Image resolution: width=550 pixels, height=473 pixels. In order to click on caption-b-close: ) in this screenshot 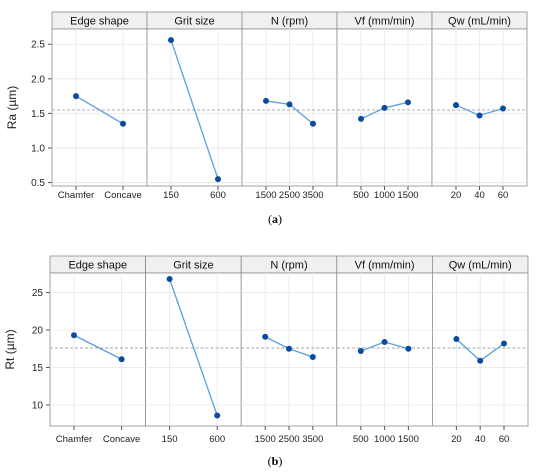, I will do `click(280, 461)`.